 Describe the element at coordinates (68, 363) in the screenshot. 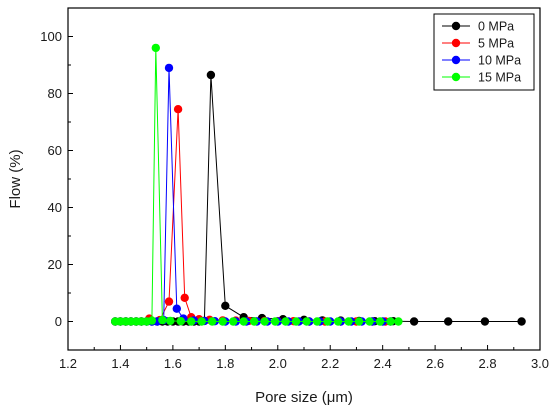

I see `x-tick-label: 1.2` at that location.